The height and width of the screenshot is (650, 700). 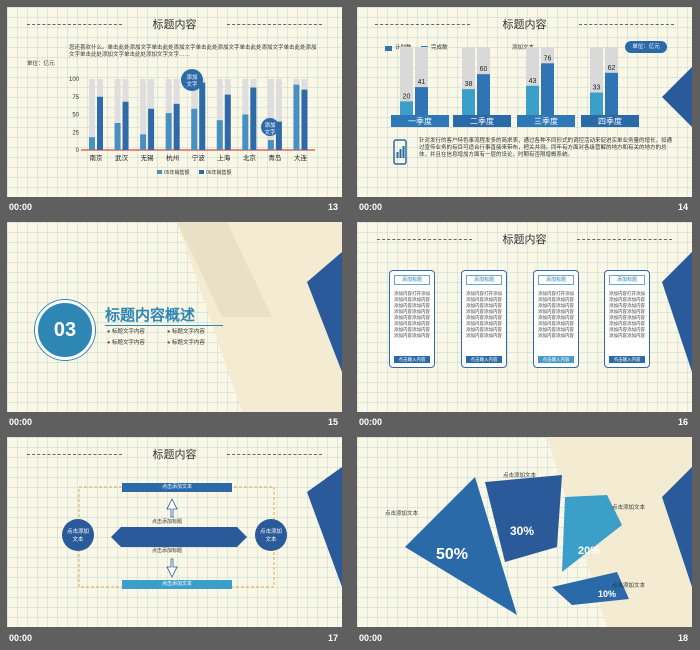 What do you see at coordinates (172, 157) in the screenshot?
I see `x-tick-label: 杭州` at bounding box center [172, 157].